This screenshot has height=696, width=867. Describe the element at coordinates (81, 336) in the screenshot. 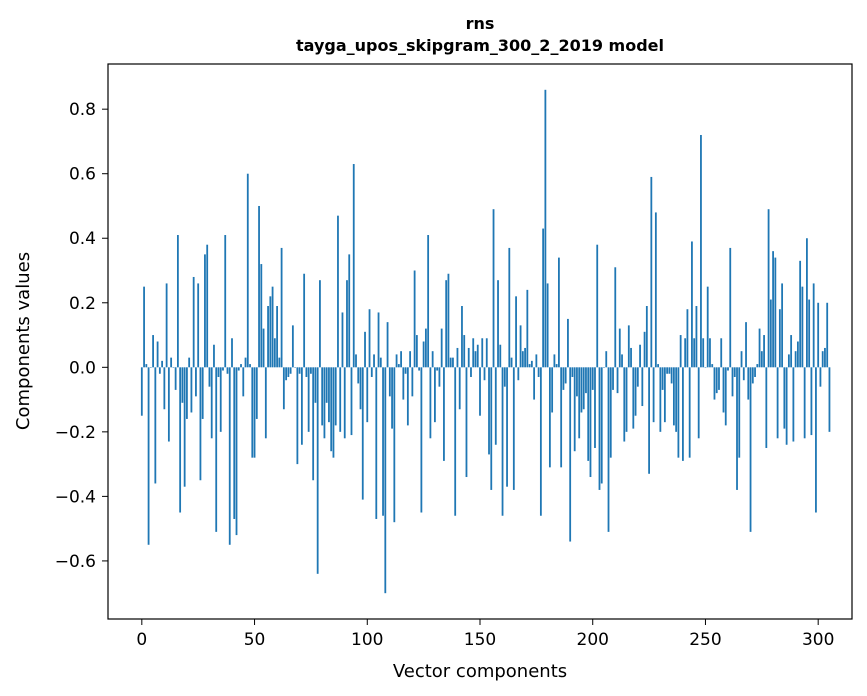

I see `y-axis-ticks: −0.6 −0.4 −0.2 0.0 0.2 0.4 0.6 0.8` at that location.